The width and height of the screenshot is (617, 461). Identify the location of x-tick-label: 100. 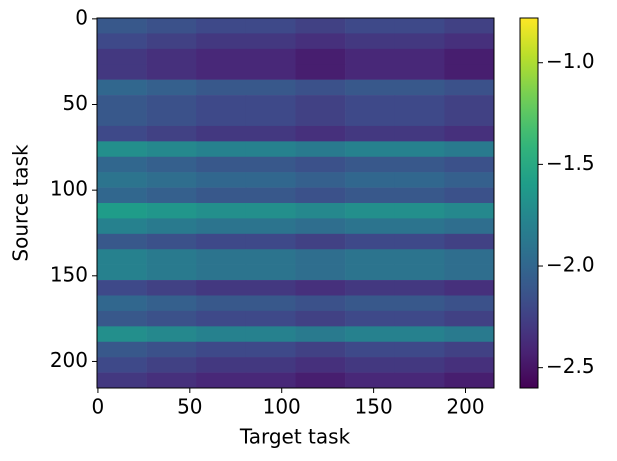
(282, 407).